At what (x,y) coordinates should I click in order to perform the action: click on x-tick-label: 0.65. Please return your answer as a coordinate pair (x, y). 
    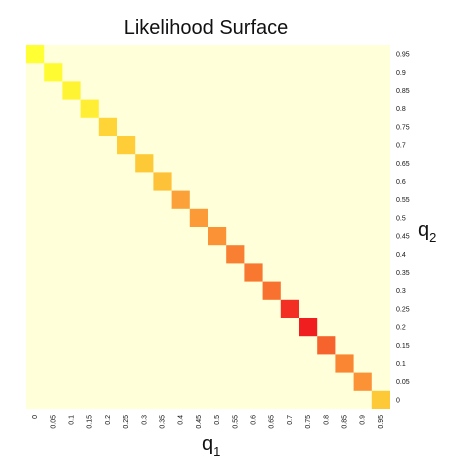
    Looking at the image, I should click on (272, 422).